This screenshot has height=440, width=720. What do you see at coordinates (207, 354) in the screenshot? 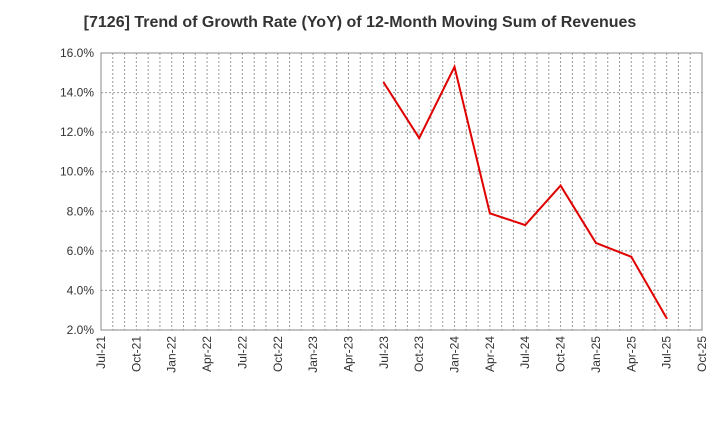
I see `x-tick-label: Apr-22` at bounding box center [207, 354].